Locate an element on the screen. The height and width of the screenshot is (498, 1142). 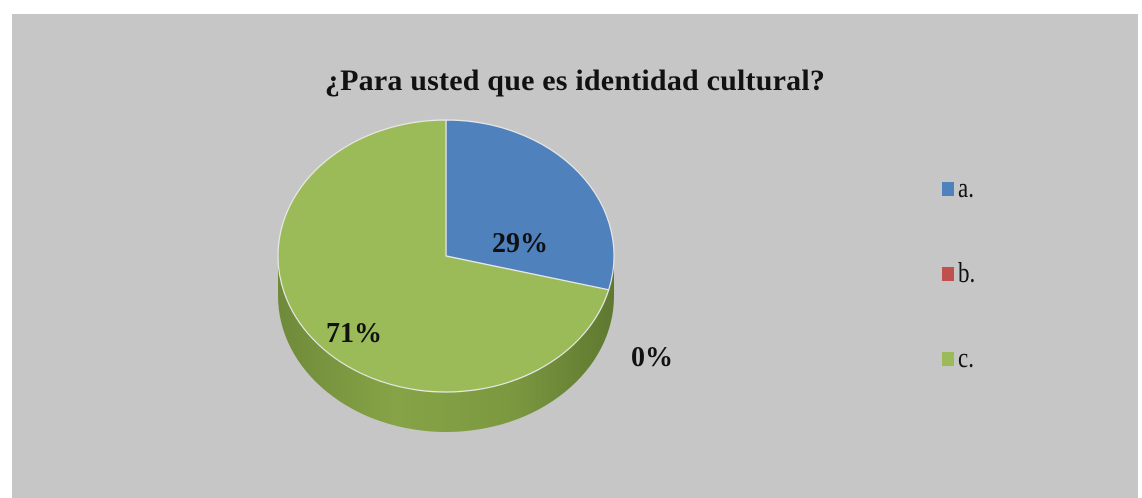
legend-label-b: b. is located at coordinates (967, 273).